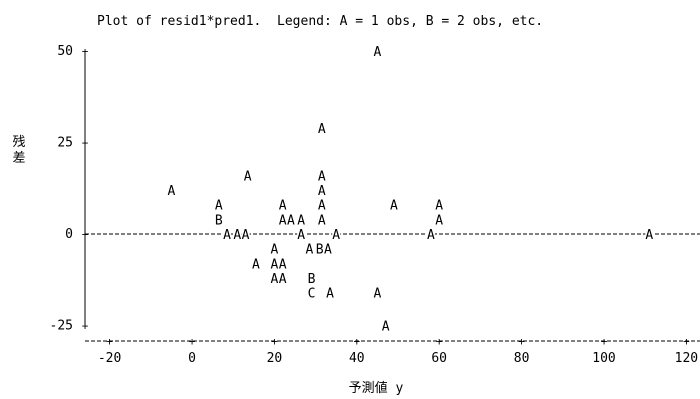 This screenshot has height=399, width=700. What do you see at coordinates (376, 388) in the screenshot?
I see `x-axis-label: 予測値 y` at bounding box center [376, 388].